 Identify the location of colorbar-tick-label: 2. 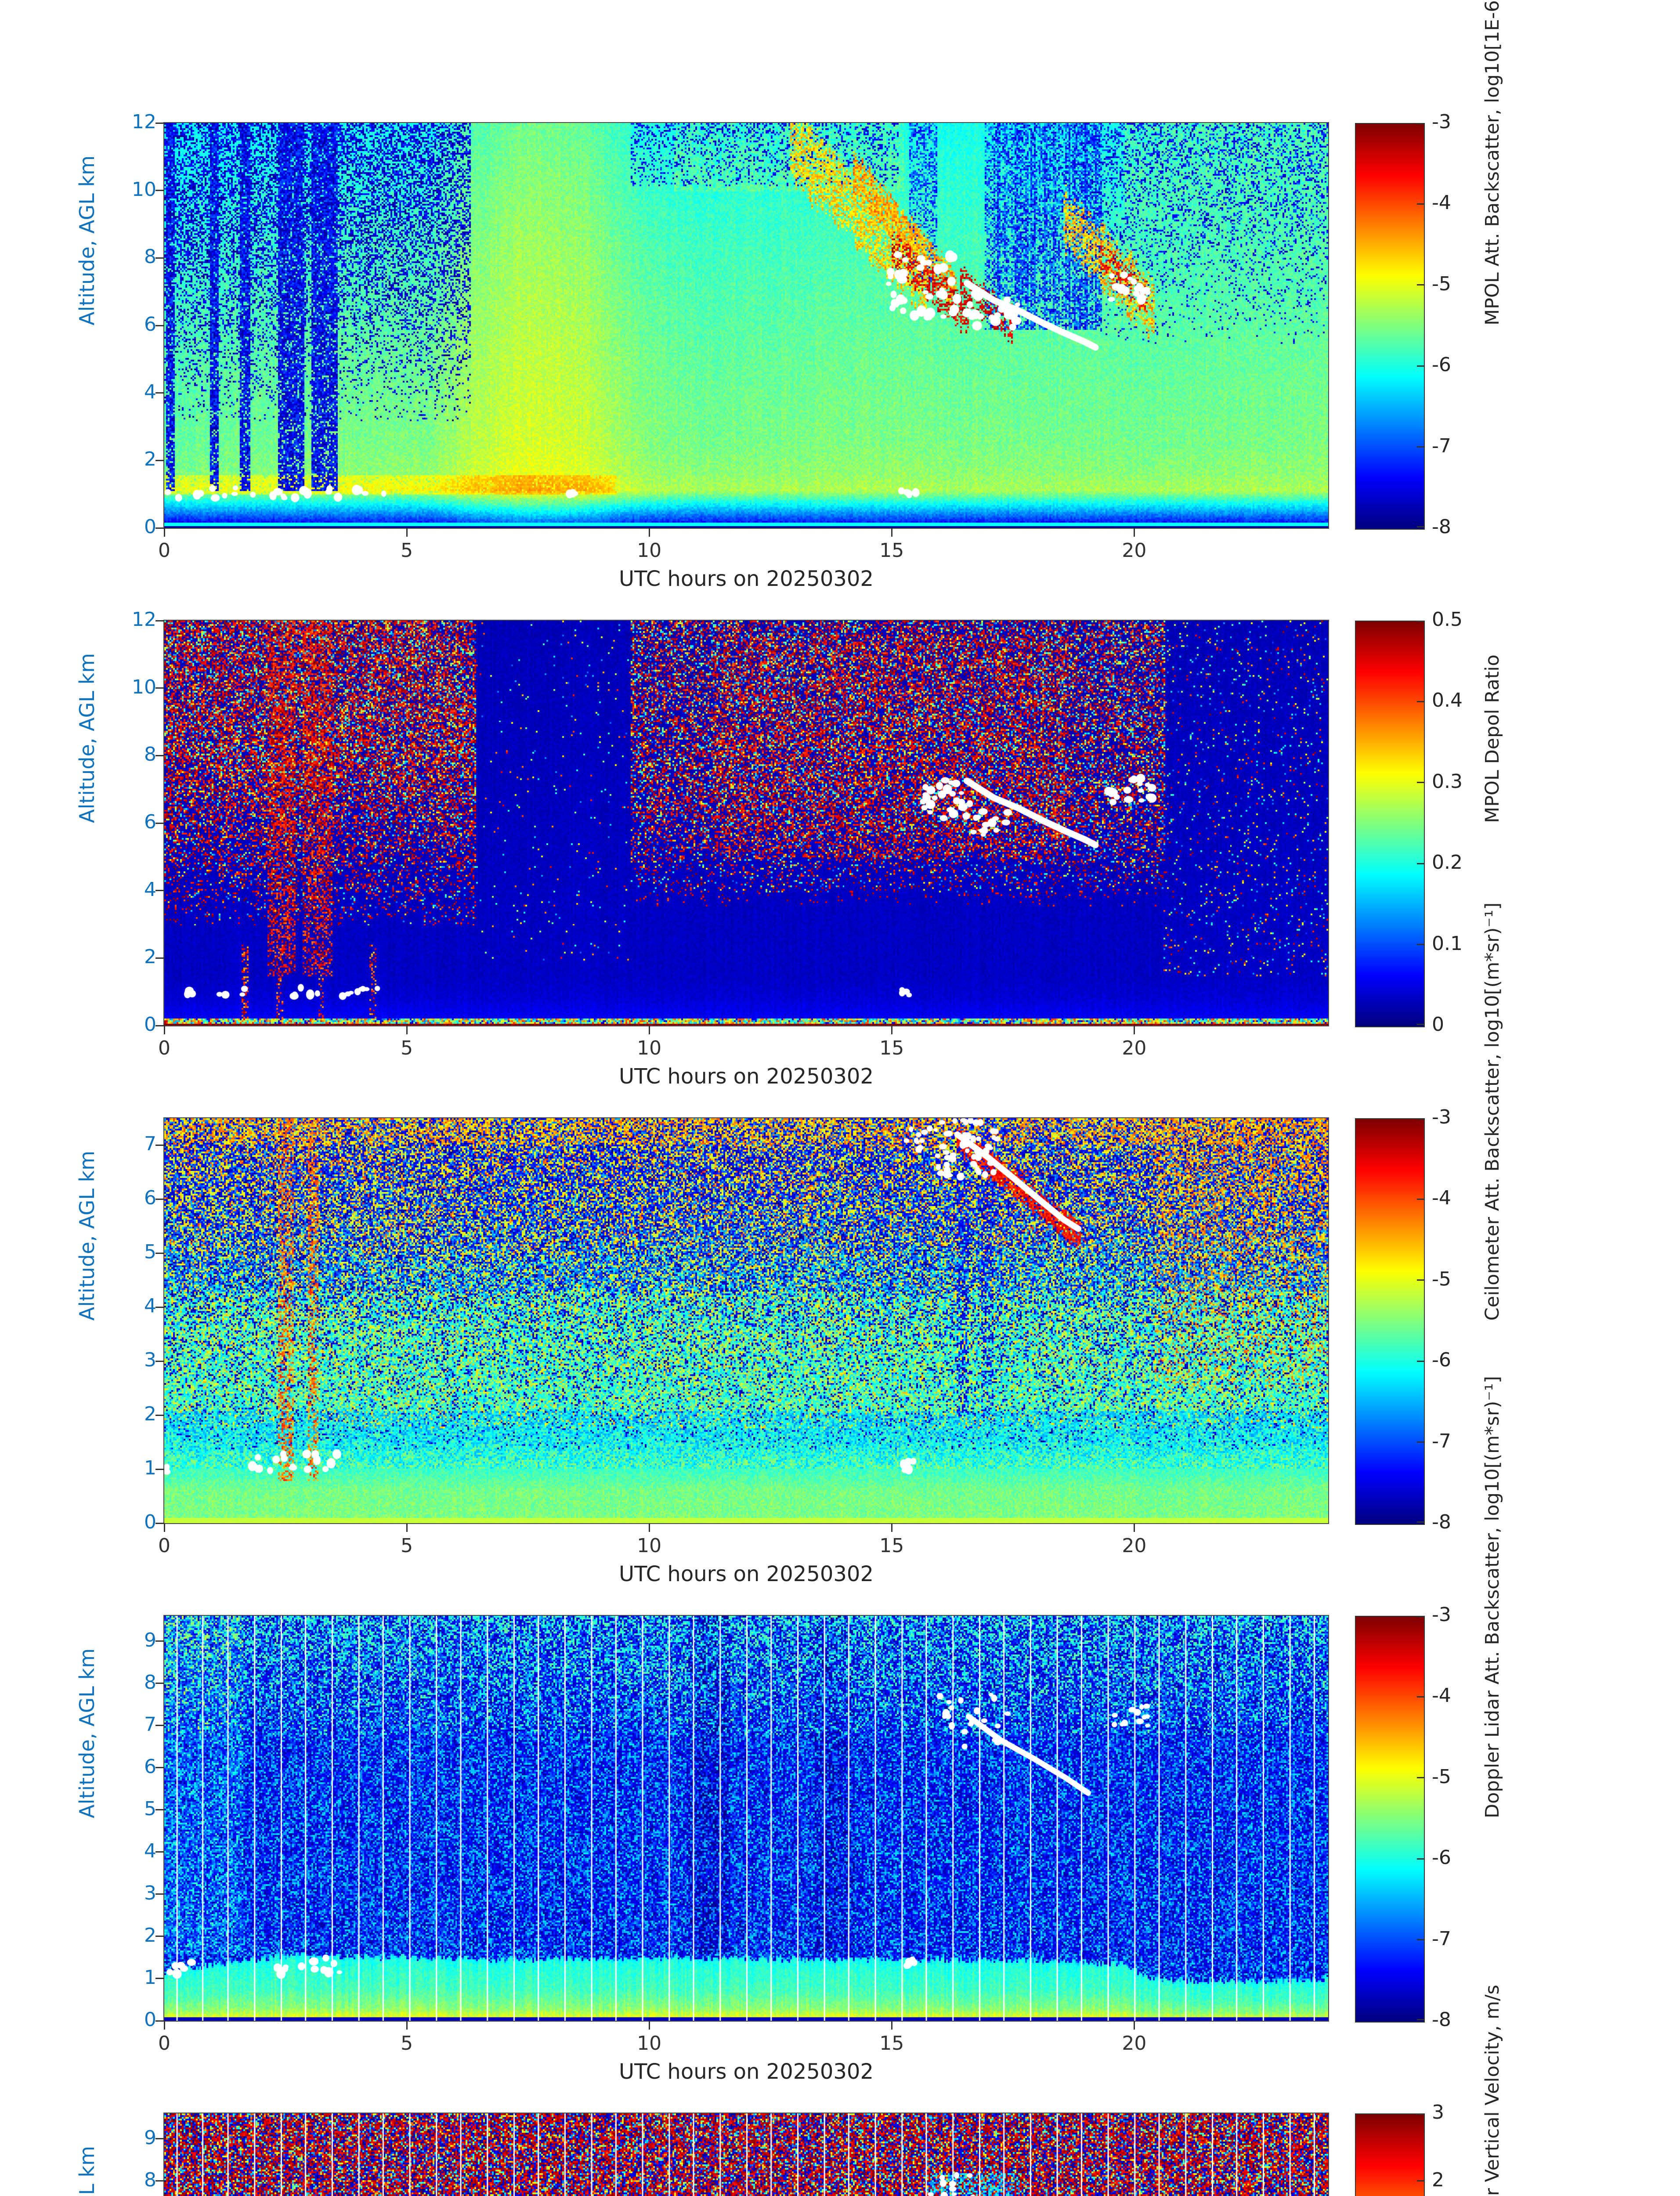
(1438, 2179).